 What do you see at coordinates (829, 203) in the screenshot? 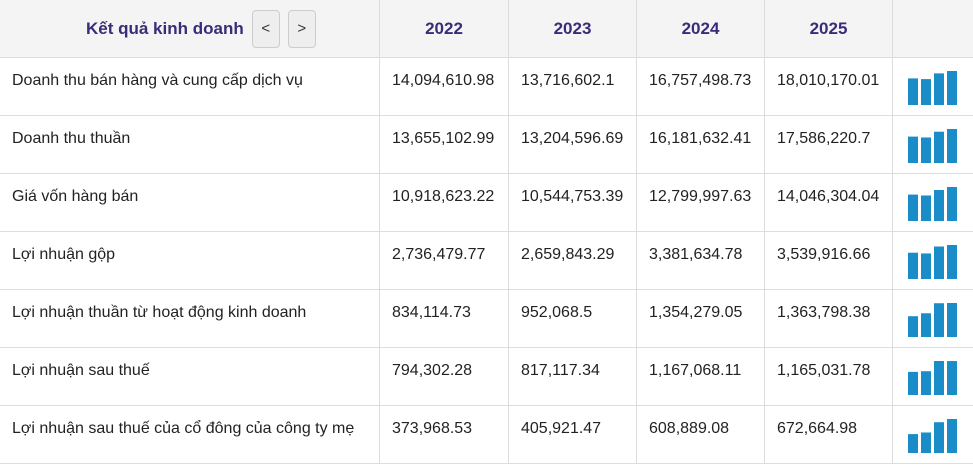
I see `value-cell: 14,046,304.04` at bounding box center [829, 203].